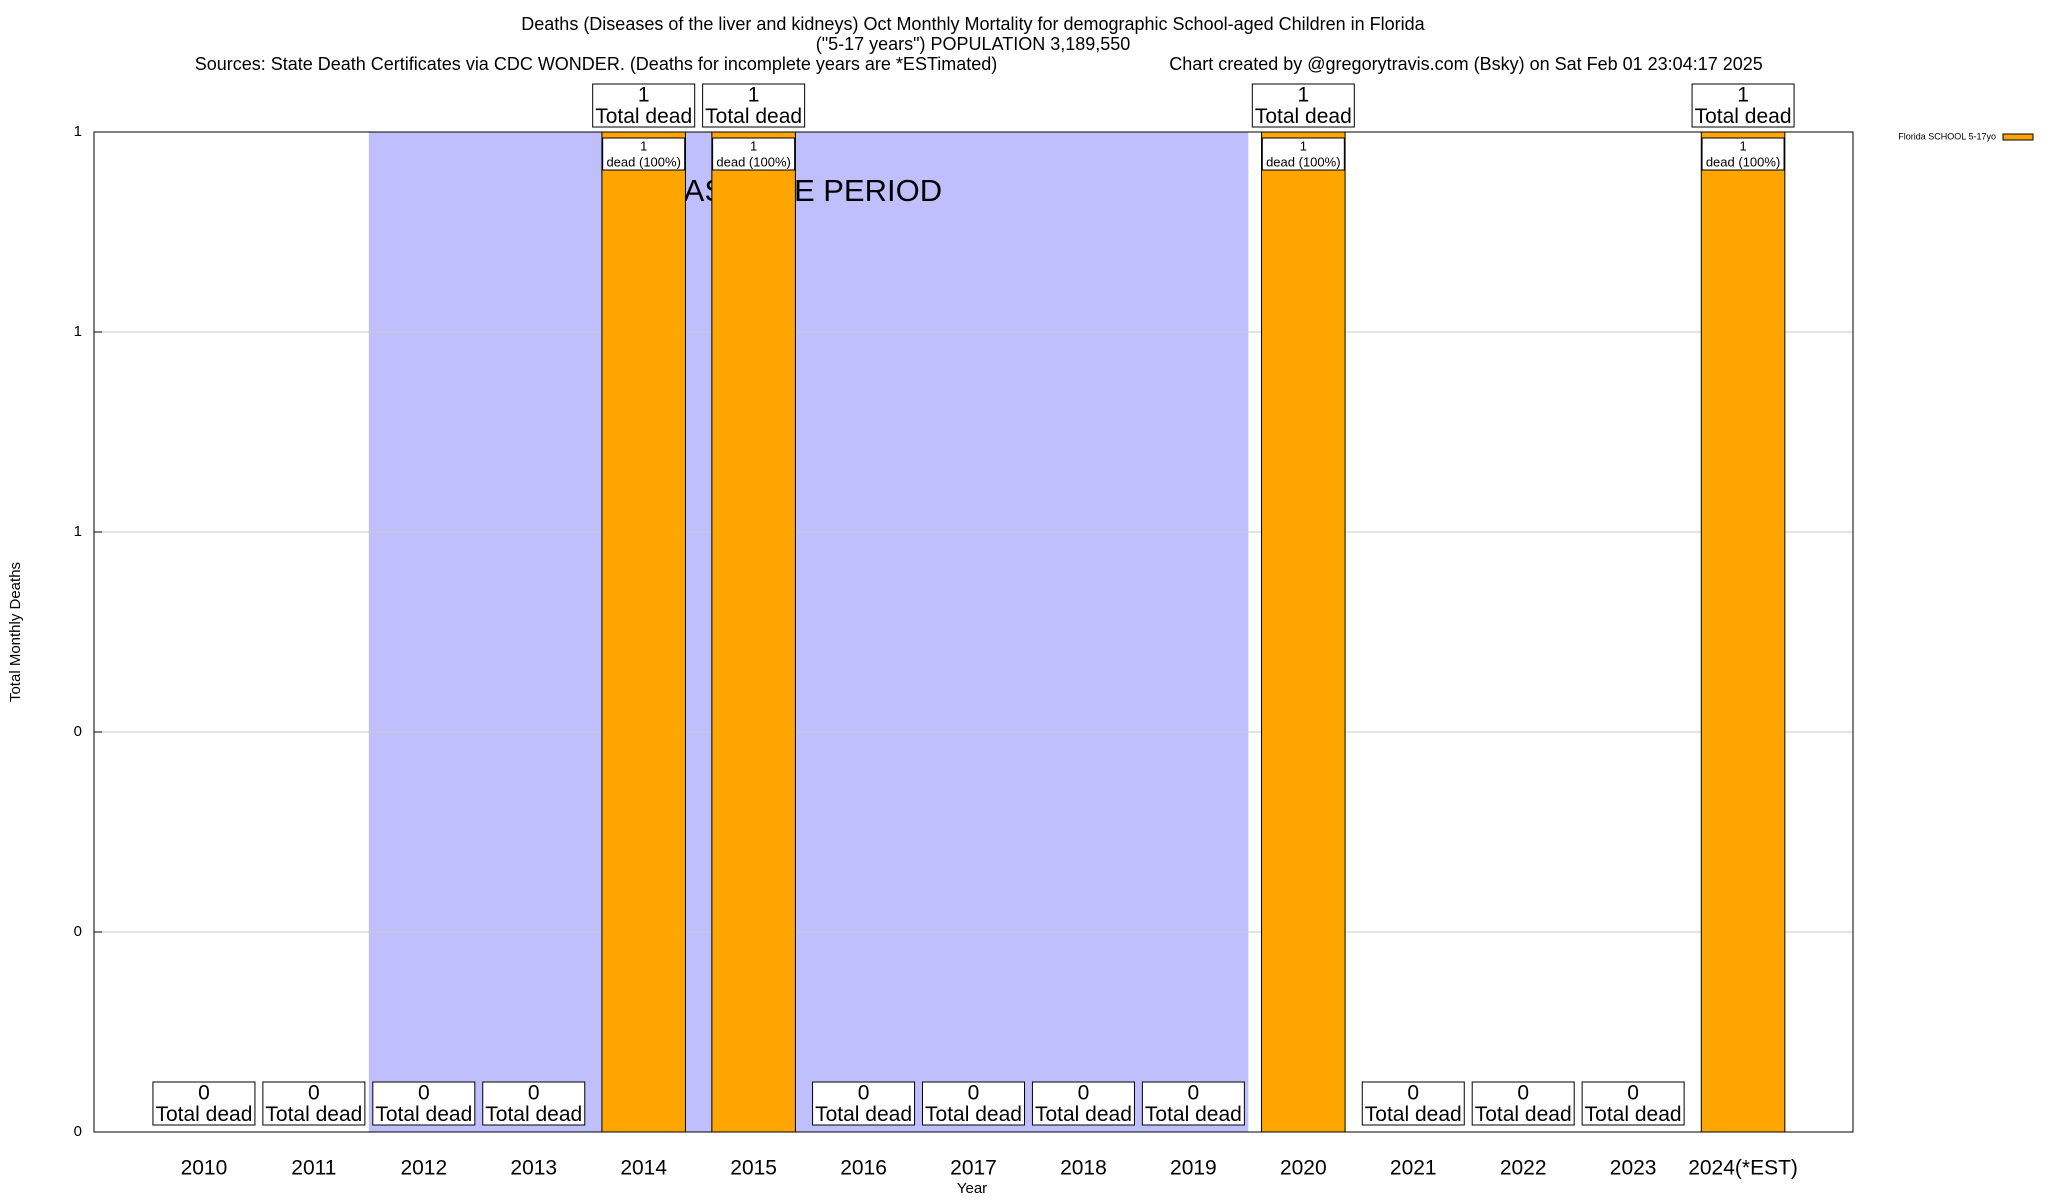 Image resolution: width=2048 pixels, height=1200 pixels. Describe the element at coordinates (643, 1168) in the screenshot. I see `x-tick-label: 2014` at that location.